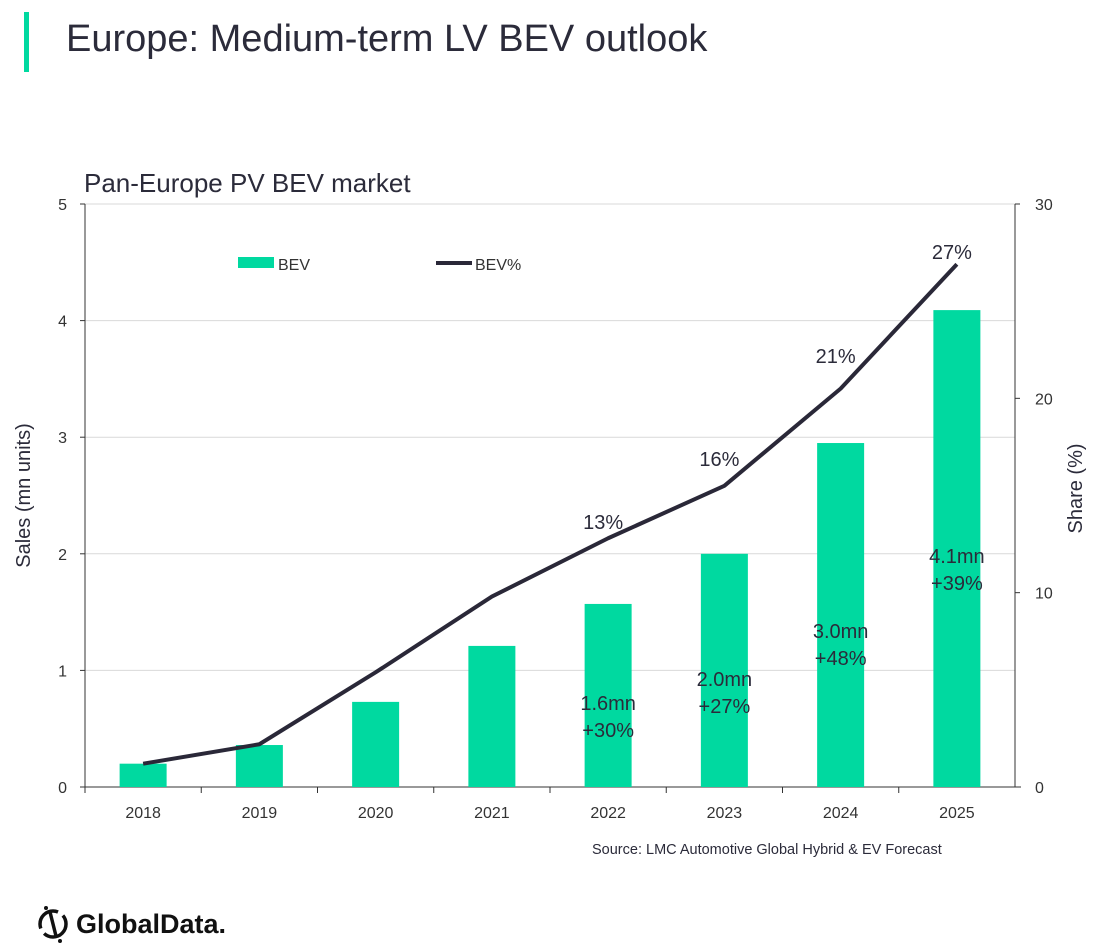 Image resolution: width=1111 pixels, height=949 pixels. I want to click on legend-bev-swatch, so click(256, 262).